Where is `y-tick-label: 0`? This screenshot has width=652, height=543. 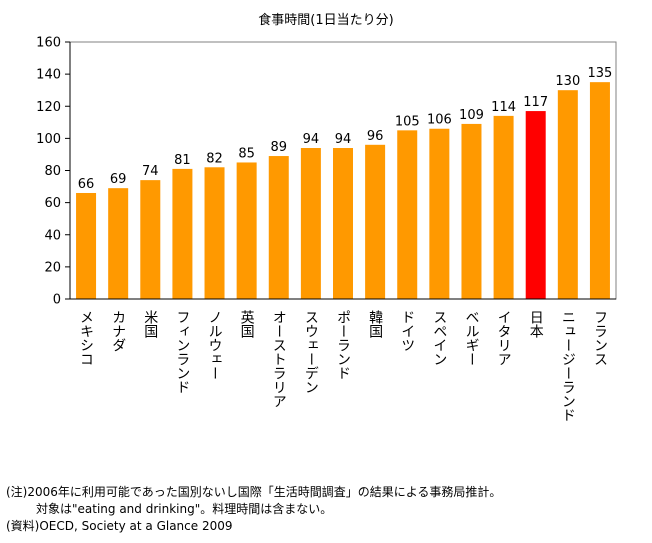
y-tick-label: 0 is located at coordinates (57, 300).